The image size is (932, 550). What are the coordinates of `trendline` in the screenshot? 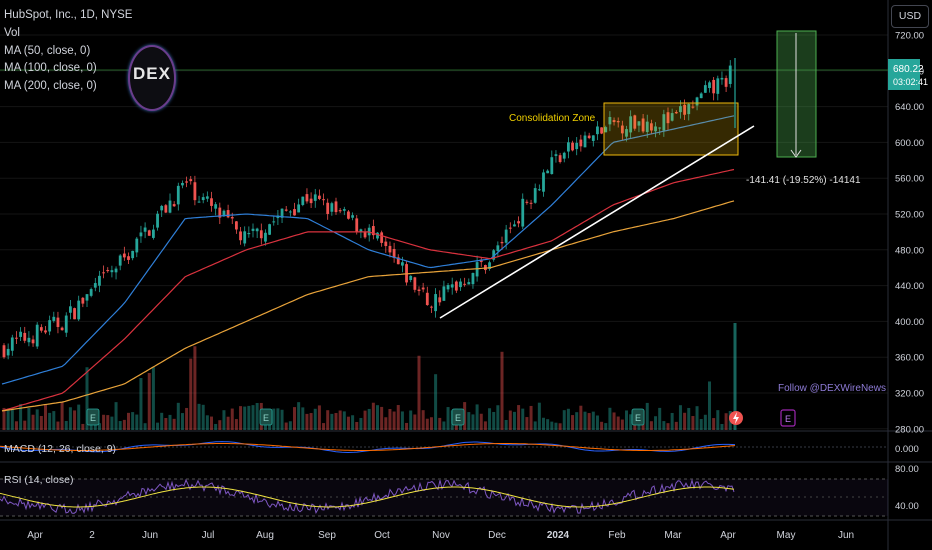 It's located at (597, 222).